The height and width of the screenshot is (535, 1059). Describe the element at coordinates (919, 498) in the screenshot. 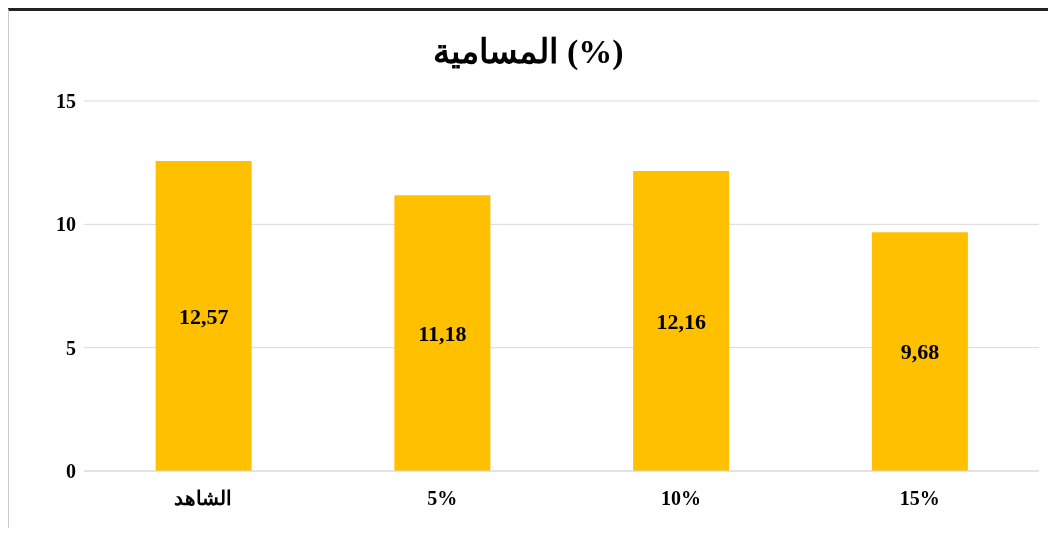

I see `x-tick-label: 15%` at that location.